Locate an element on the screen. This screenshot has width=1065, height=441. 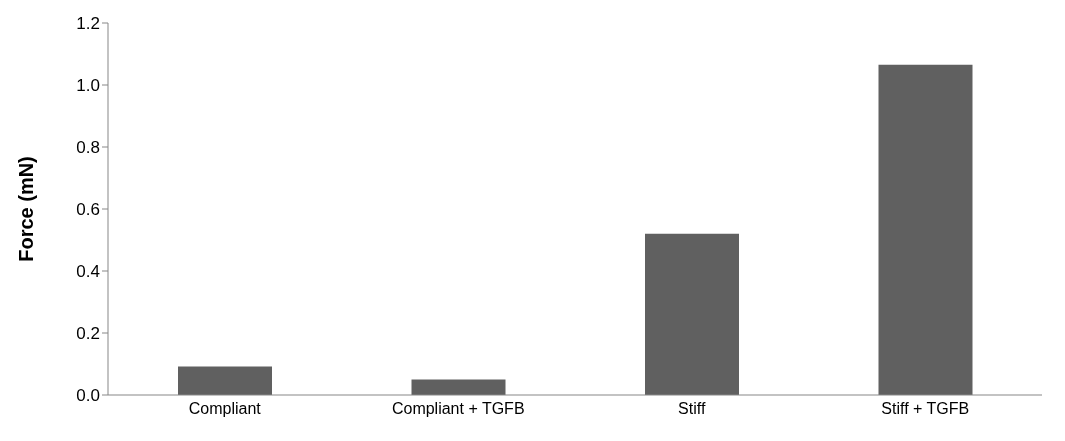
x-tick-label: Compliant + TGFB is located at coordinates (458, 409).